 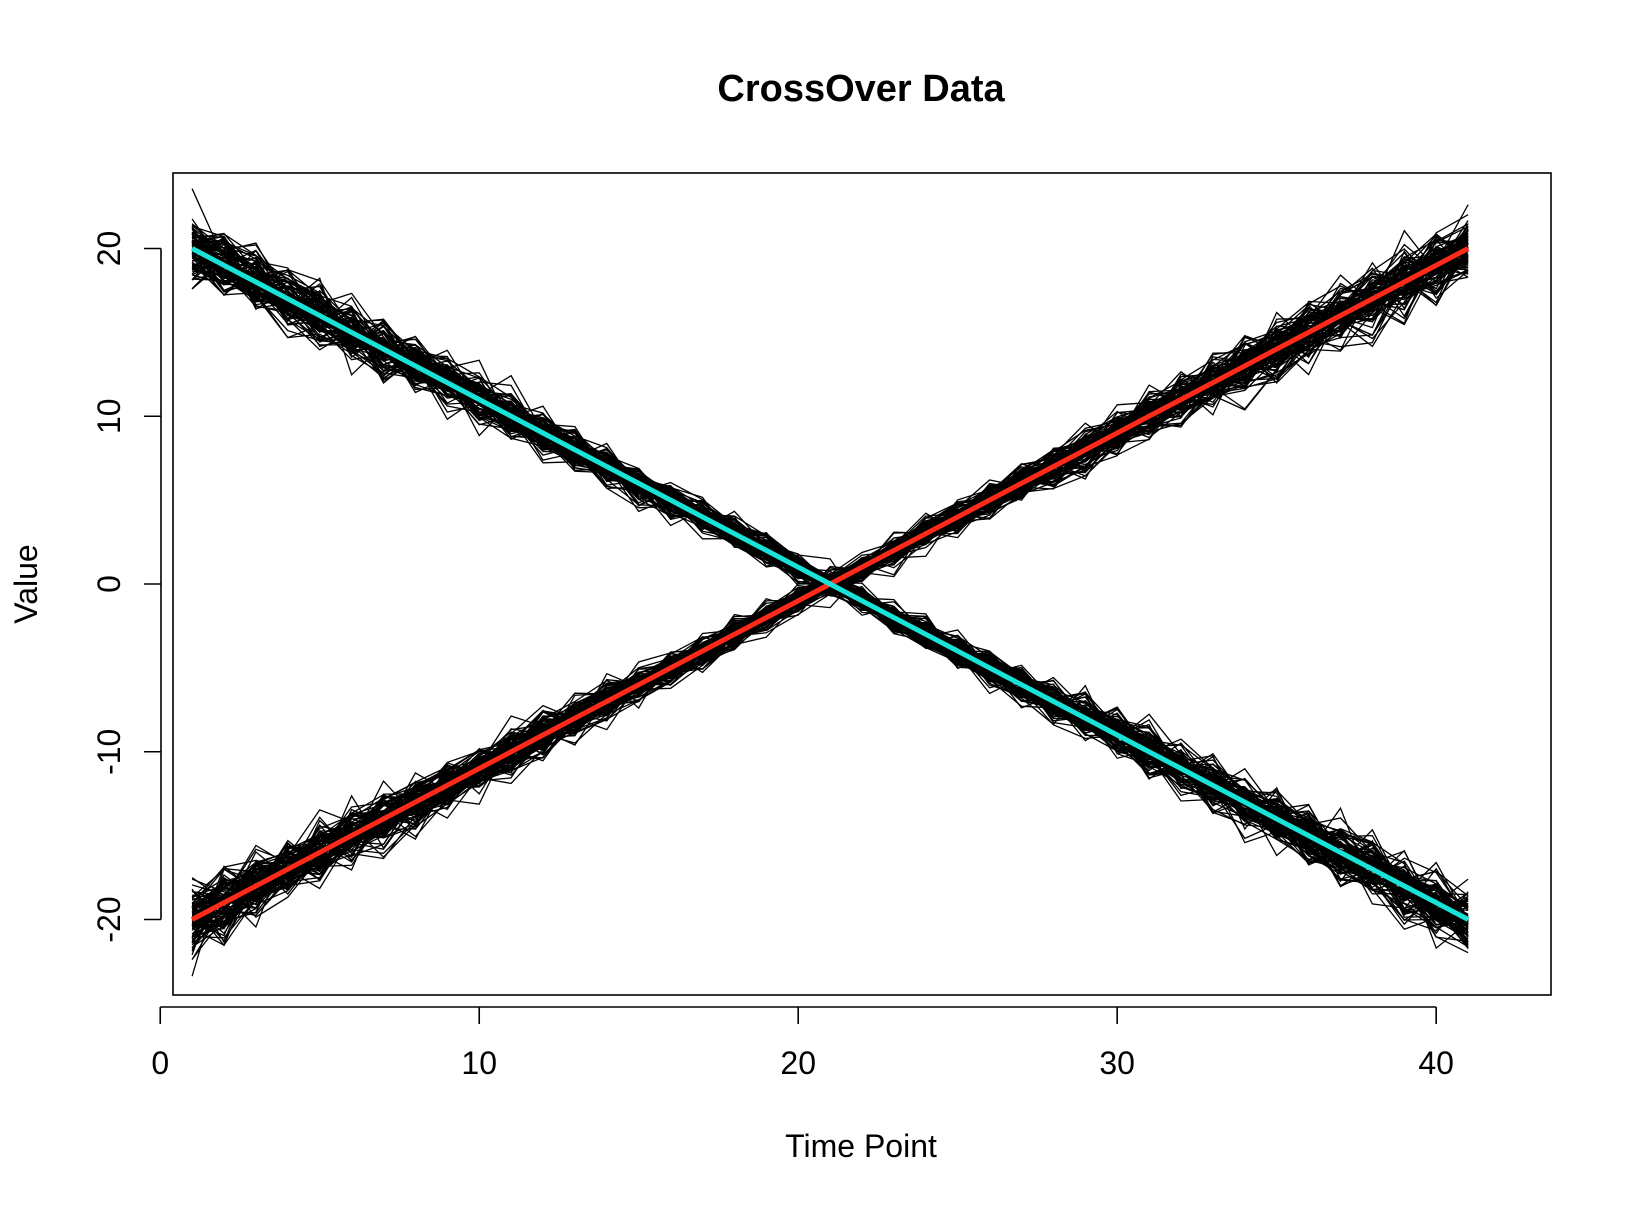 What do you see at coordinates (861, 1146) in the screenshot?
I see `x-axis-label: Time Point` at bounding box center [861, 1146].